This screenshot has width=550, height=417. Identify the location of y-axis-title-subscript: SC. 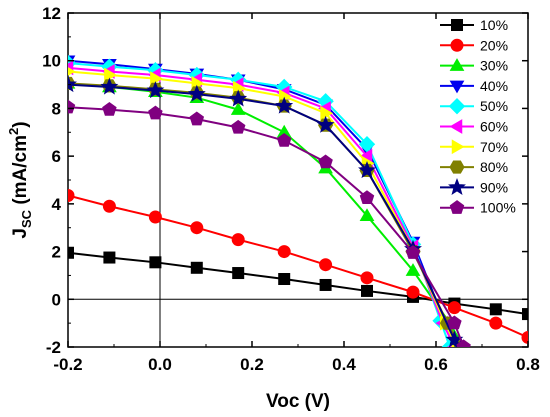
(26, 218).